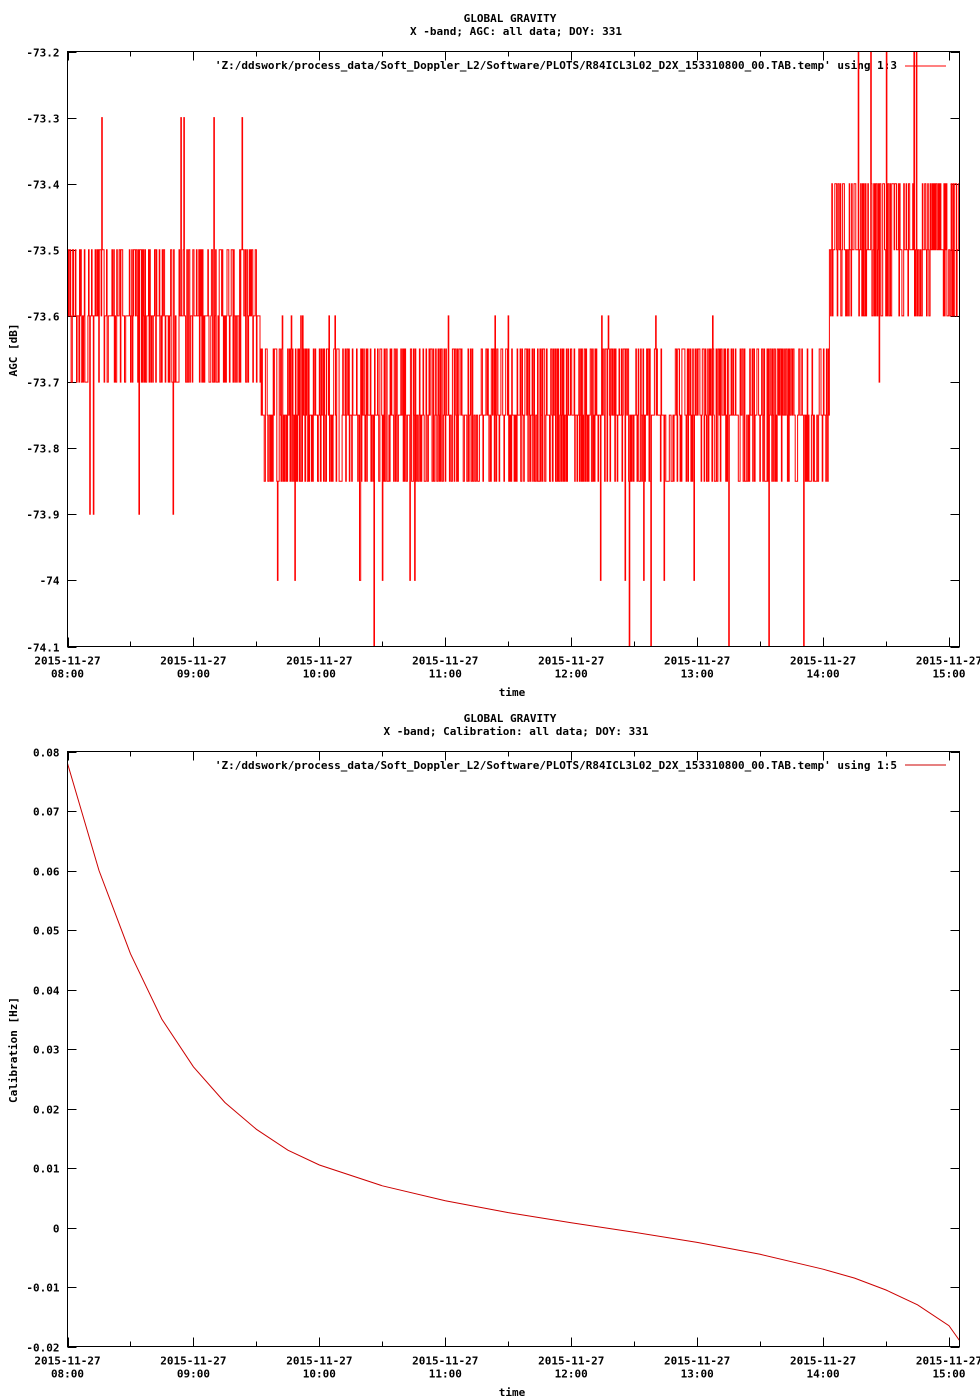 This screenshot has height=1400, width=980. I want to click on y-tick-label: 0.01, so click(46, 1169).